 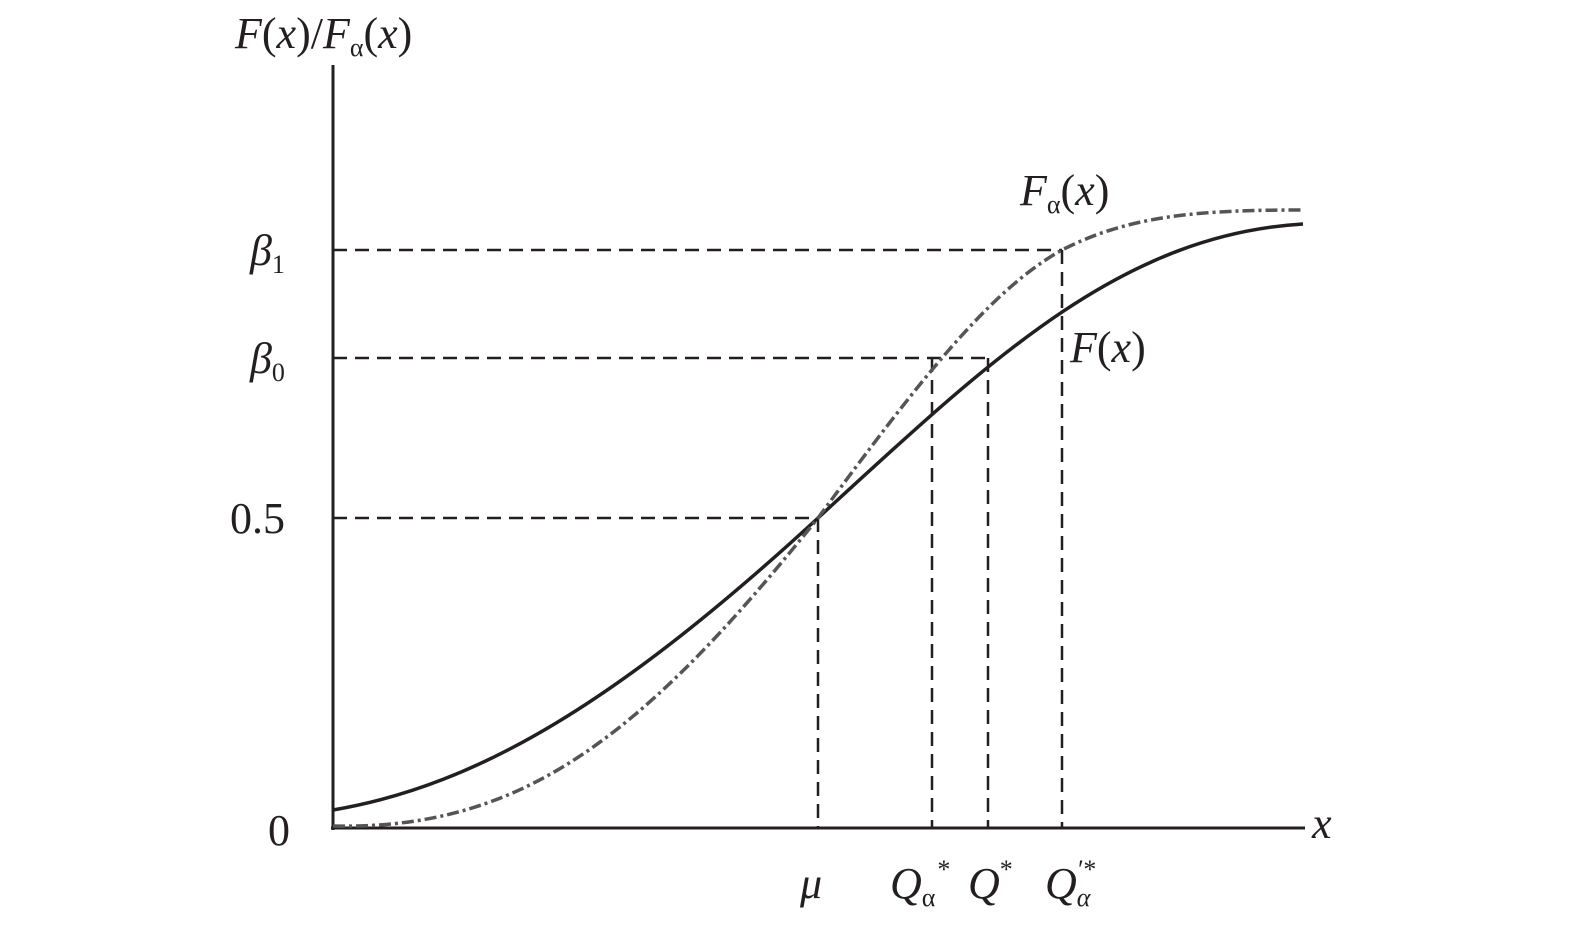 What do you see at coordinates (1321, 823) in the screenshot?
I see `x-axis-label: x` at bounding box center [1321, 823].